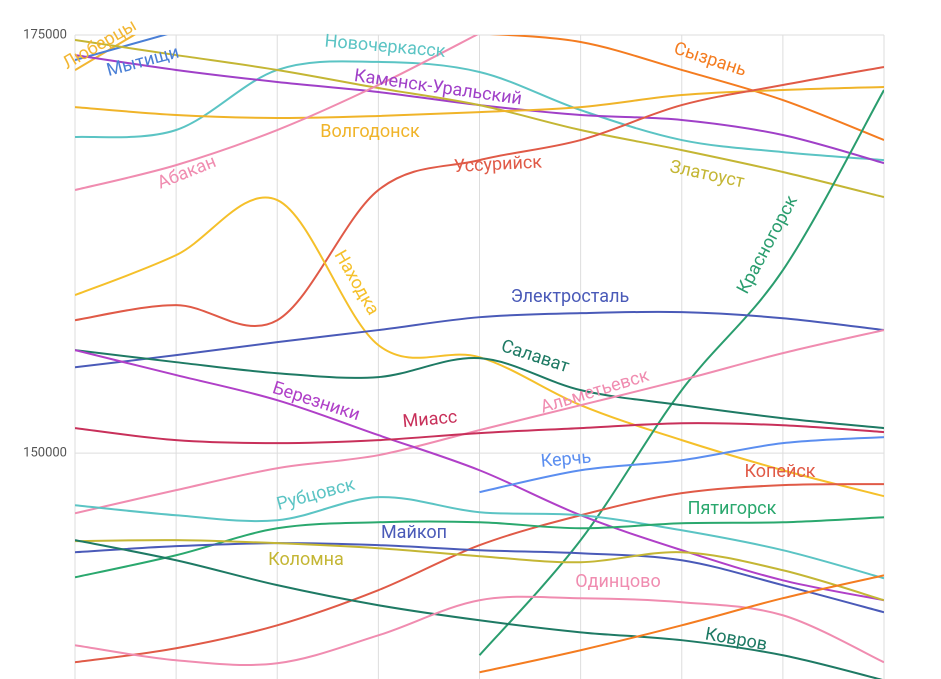 This screenshot has width=941, height=679. Describe the element at coordinates (570, 296) in the screenshot. I see `series-label: Электросталь` at that location.